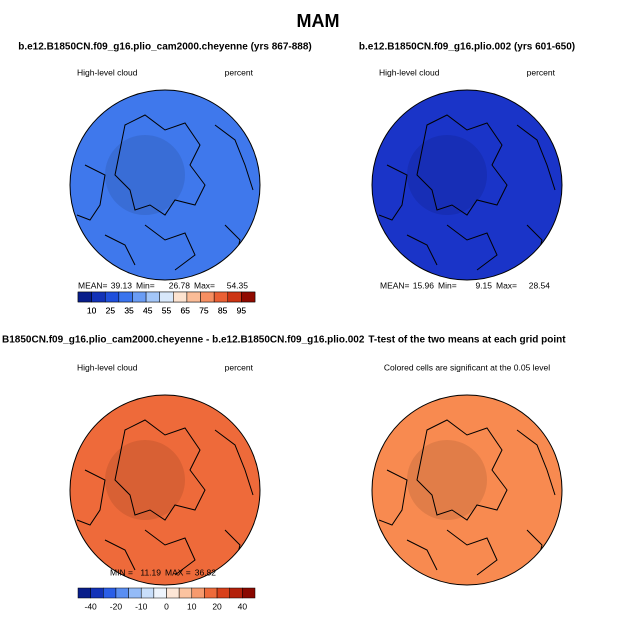 This screenshot has width=636, height=637. I want to click on colorbar-label: 65, so click(185, 310).